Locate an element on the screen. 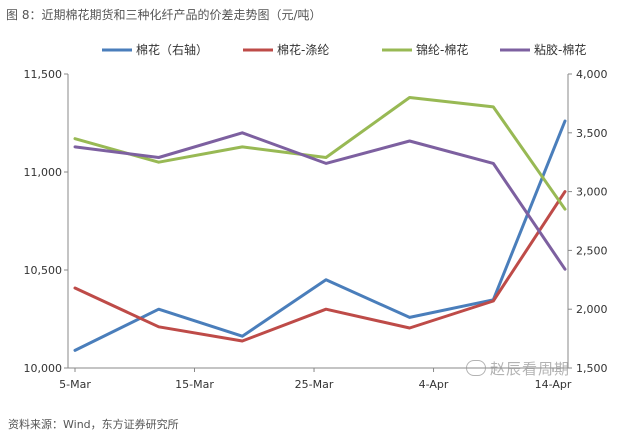 The height and width of the screenshot is (441, 640). legend-label-3: 锦纶-棉花 is located at coordinates (442, 49).